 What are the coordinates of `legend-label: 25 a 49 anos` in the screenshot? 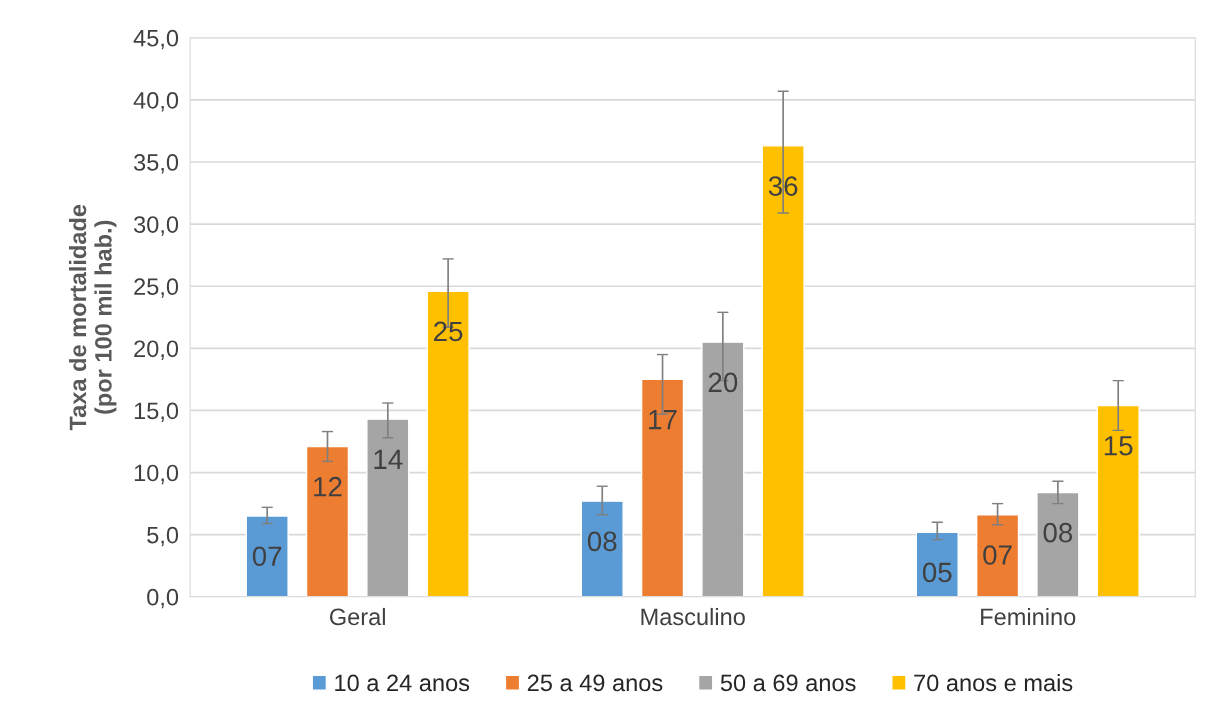 It's located at (595, 683).